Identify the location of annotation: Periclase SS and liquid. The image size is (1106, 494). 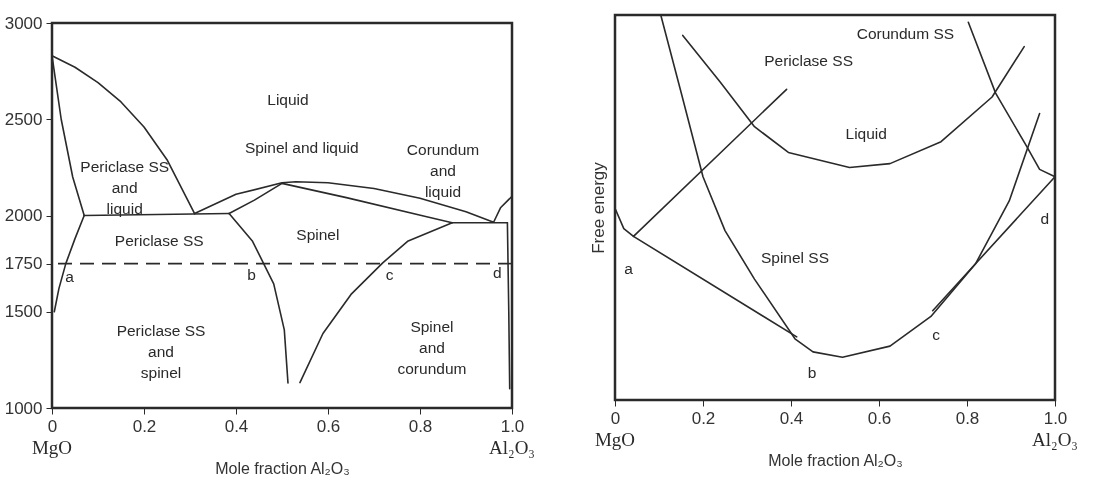
(125, 188).